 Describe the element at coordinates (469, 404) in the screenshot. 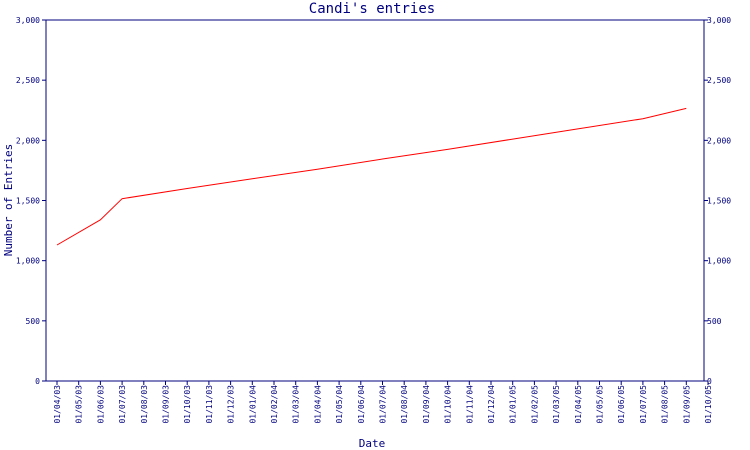

I see `x-tick-label: 01/11/04` at that location.